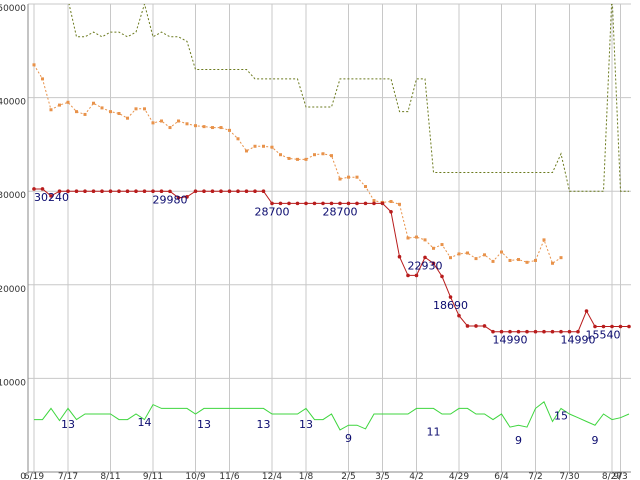  Describe the element at coordinates (595, 440) in the screenshot. I see `data-label: 9` at that location.